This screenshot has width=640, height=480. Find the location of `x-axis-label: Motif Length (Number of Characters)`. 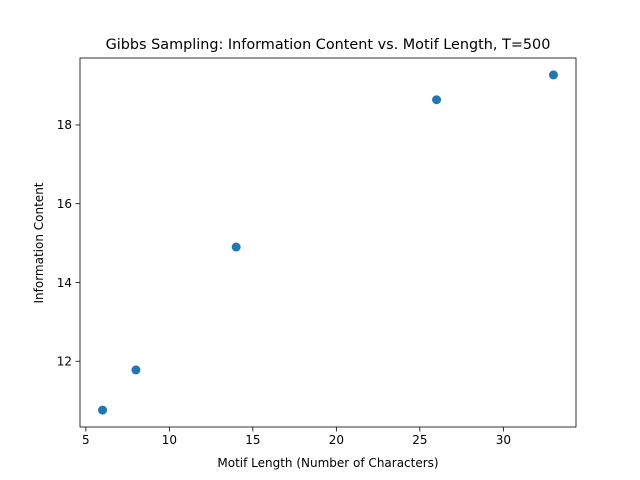

x-axis-label: Motif Length (Number of Characters) is located at coordinates (327, 463).